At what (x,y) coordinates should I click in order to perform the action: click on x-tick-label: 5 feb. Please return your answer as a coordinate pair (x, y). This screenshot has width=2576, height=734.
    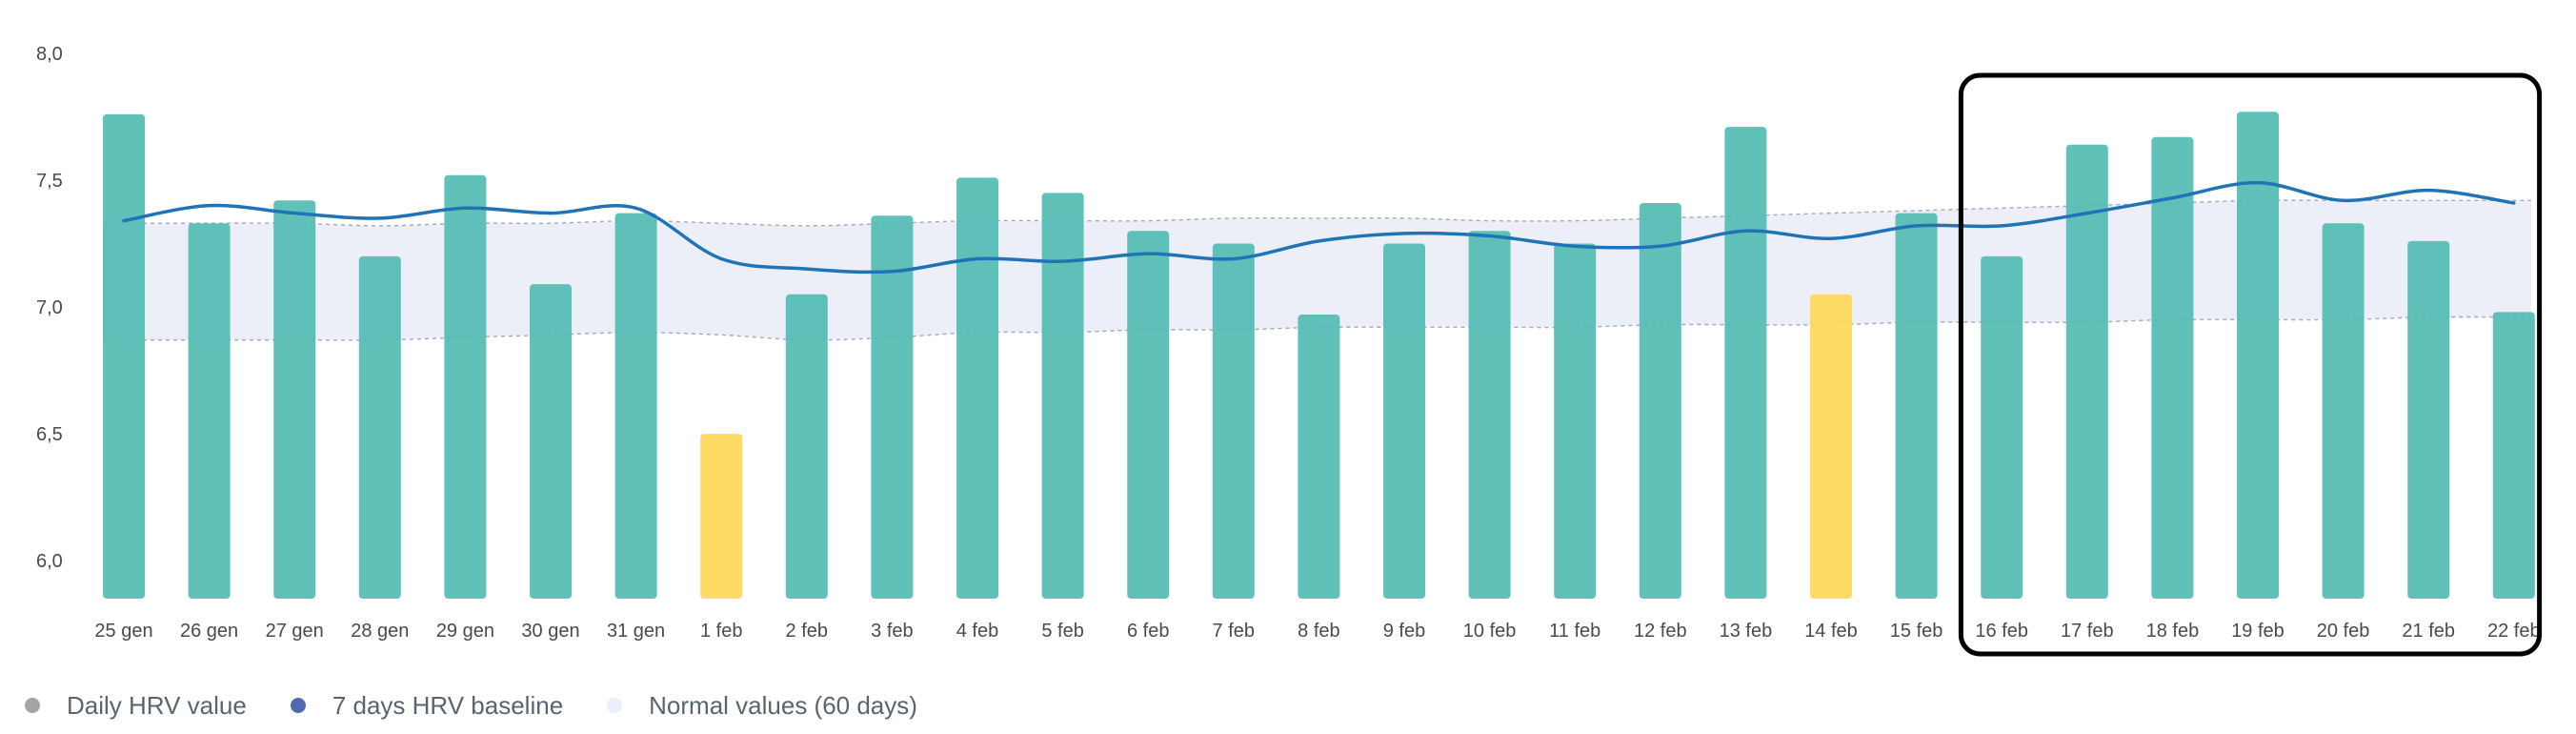
    Looking at the image, I should click on (1062, 631).